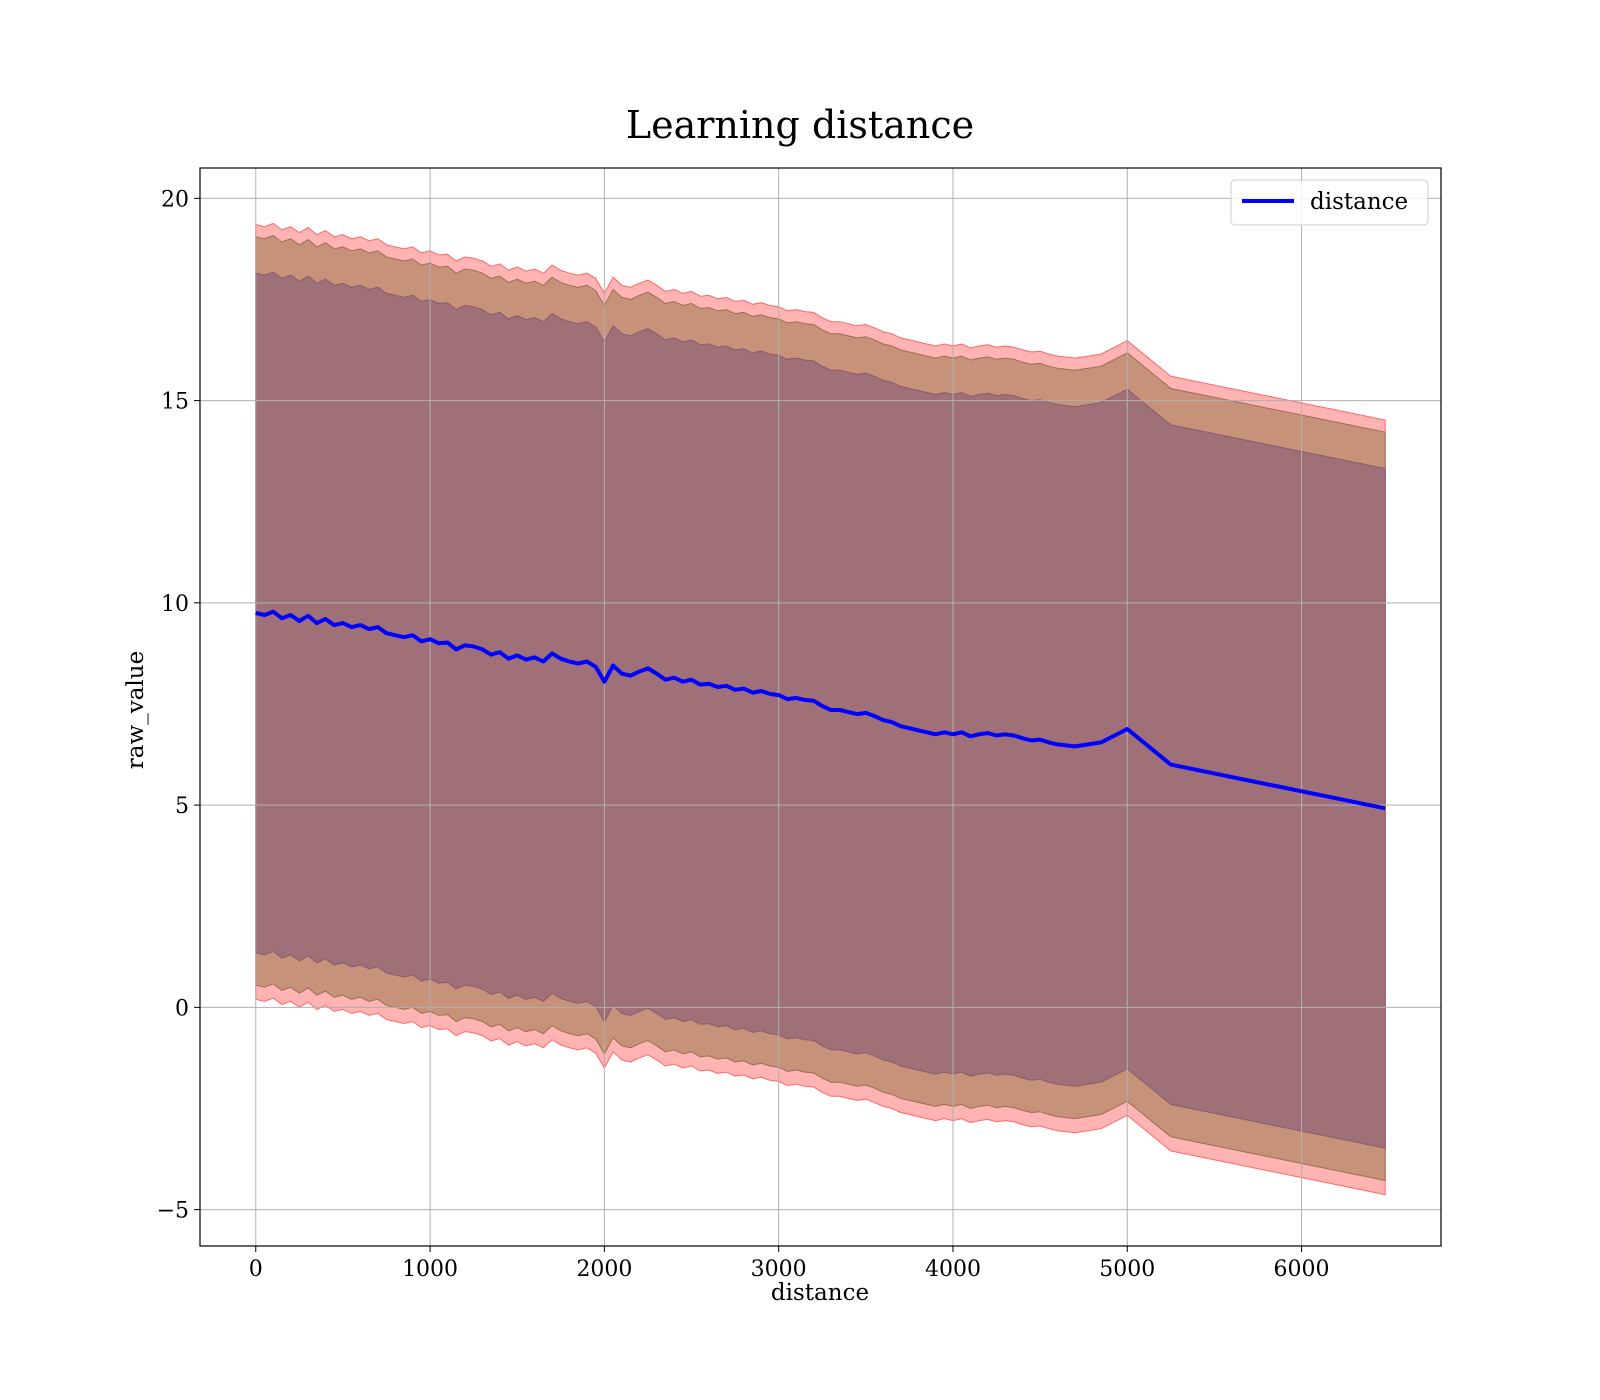 Image resolution: width=1600 pixels, height=1400 pixels. Describe the element at coordinates (779, 1269) in the screenshot. I see `x-tick-label-3: 3000` at that location.